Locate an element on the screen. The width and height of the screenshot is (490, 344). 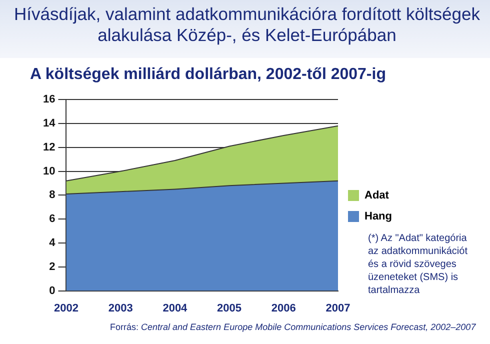
y-tick-label: 8 is located at coordinates (52, 195).